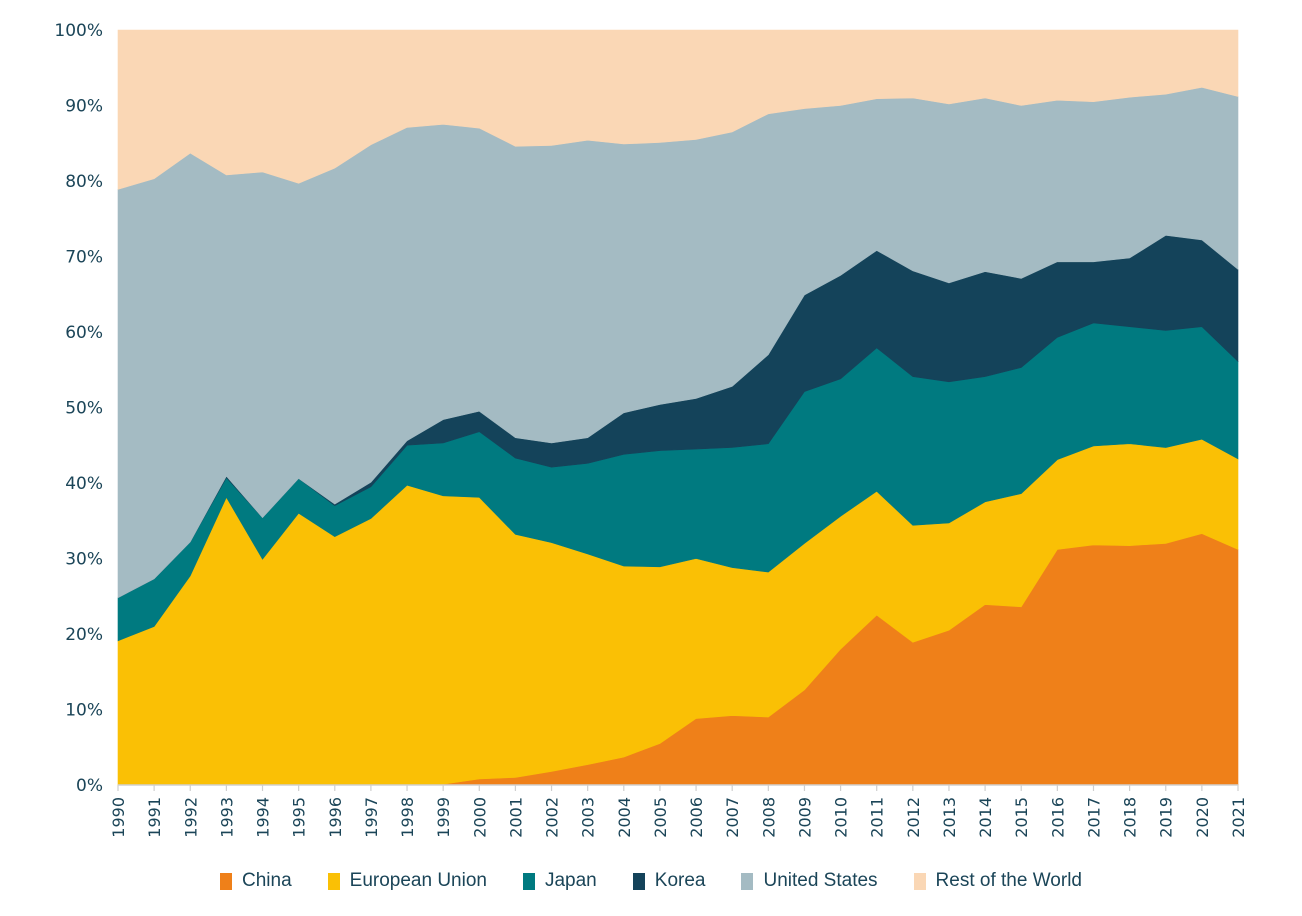 This screenshot has width=1302, height=916. What do you see at coordinates (418, 880) in the screenshot?
I see `legend-label: European Union` at bounding box center [418, 880].